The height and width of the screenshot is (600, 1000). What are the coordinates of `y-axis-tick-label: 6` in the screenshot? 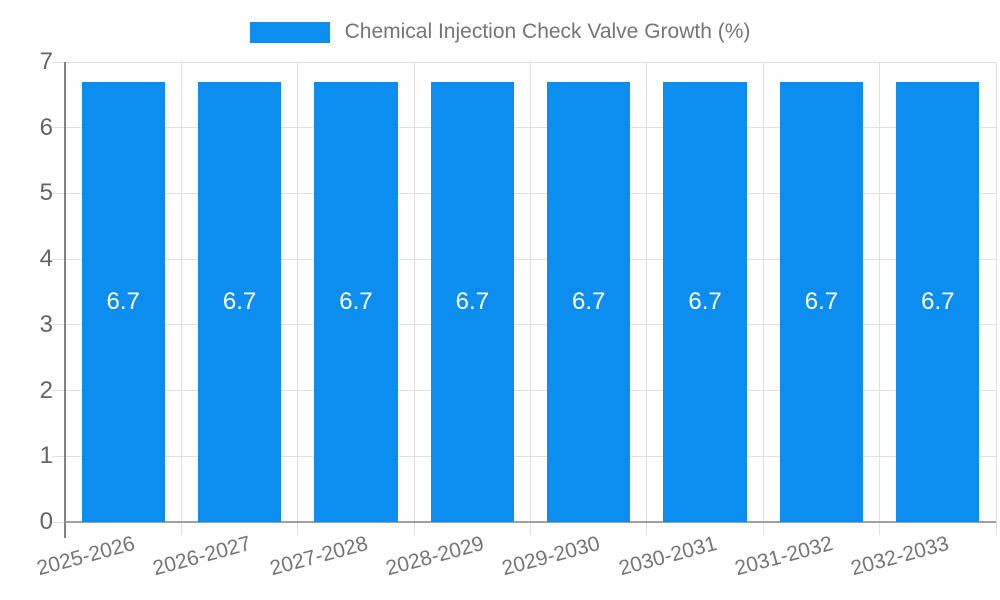 It's located at (46, 127).